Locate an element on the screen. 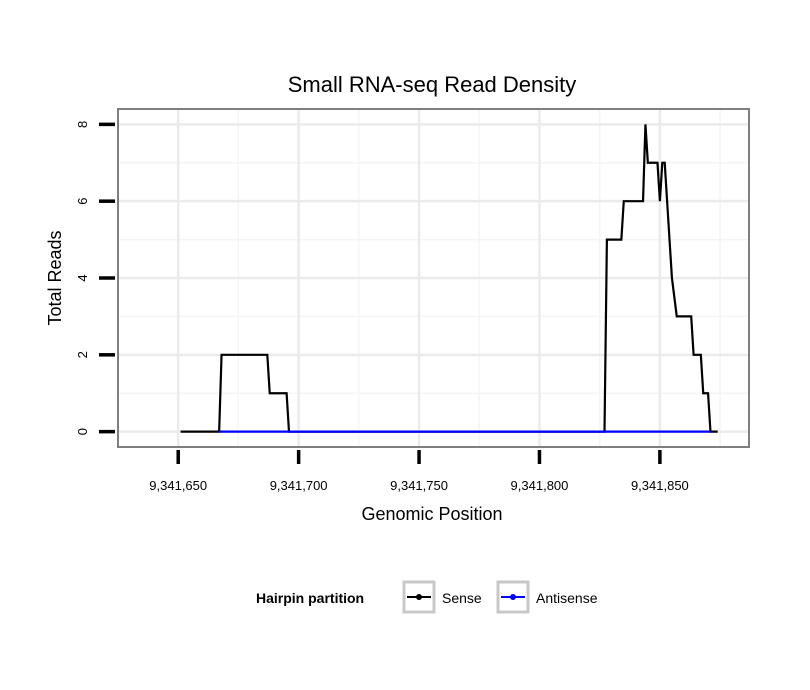  y-tick-label: 6 is located at coordinates (82, 201).